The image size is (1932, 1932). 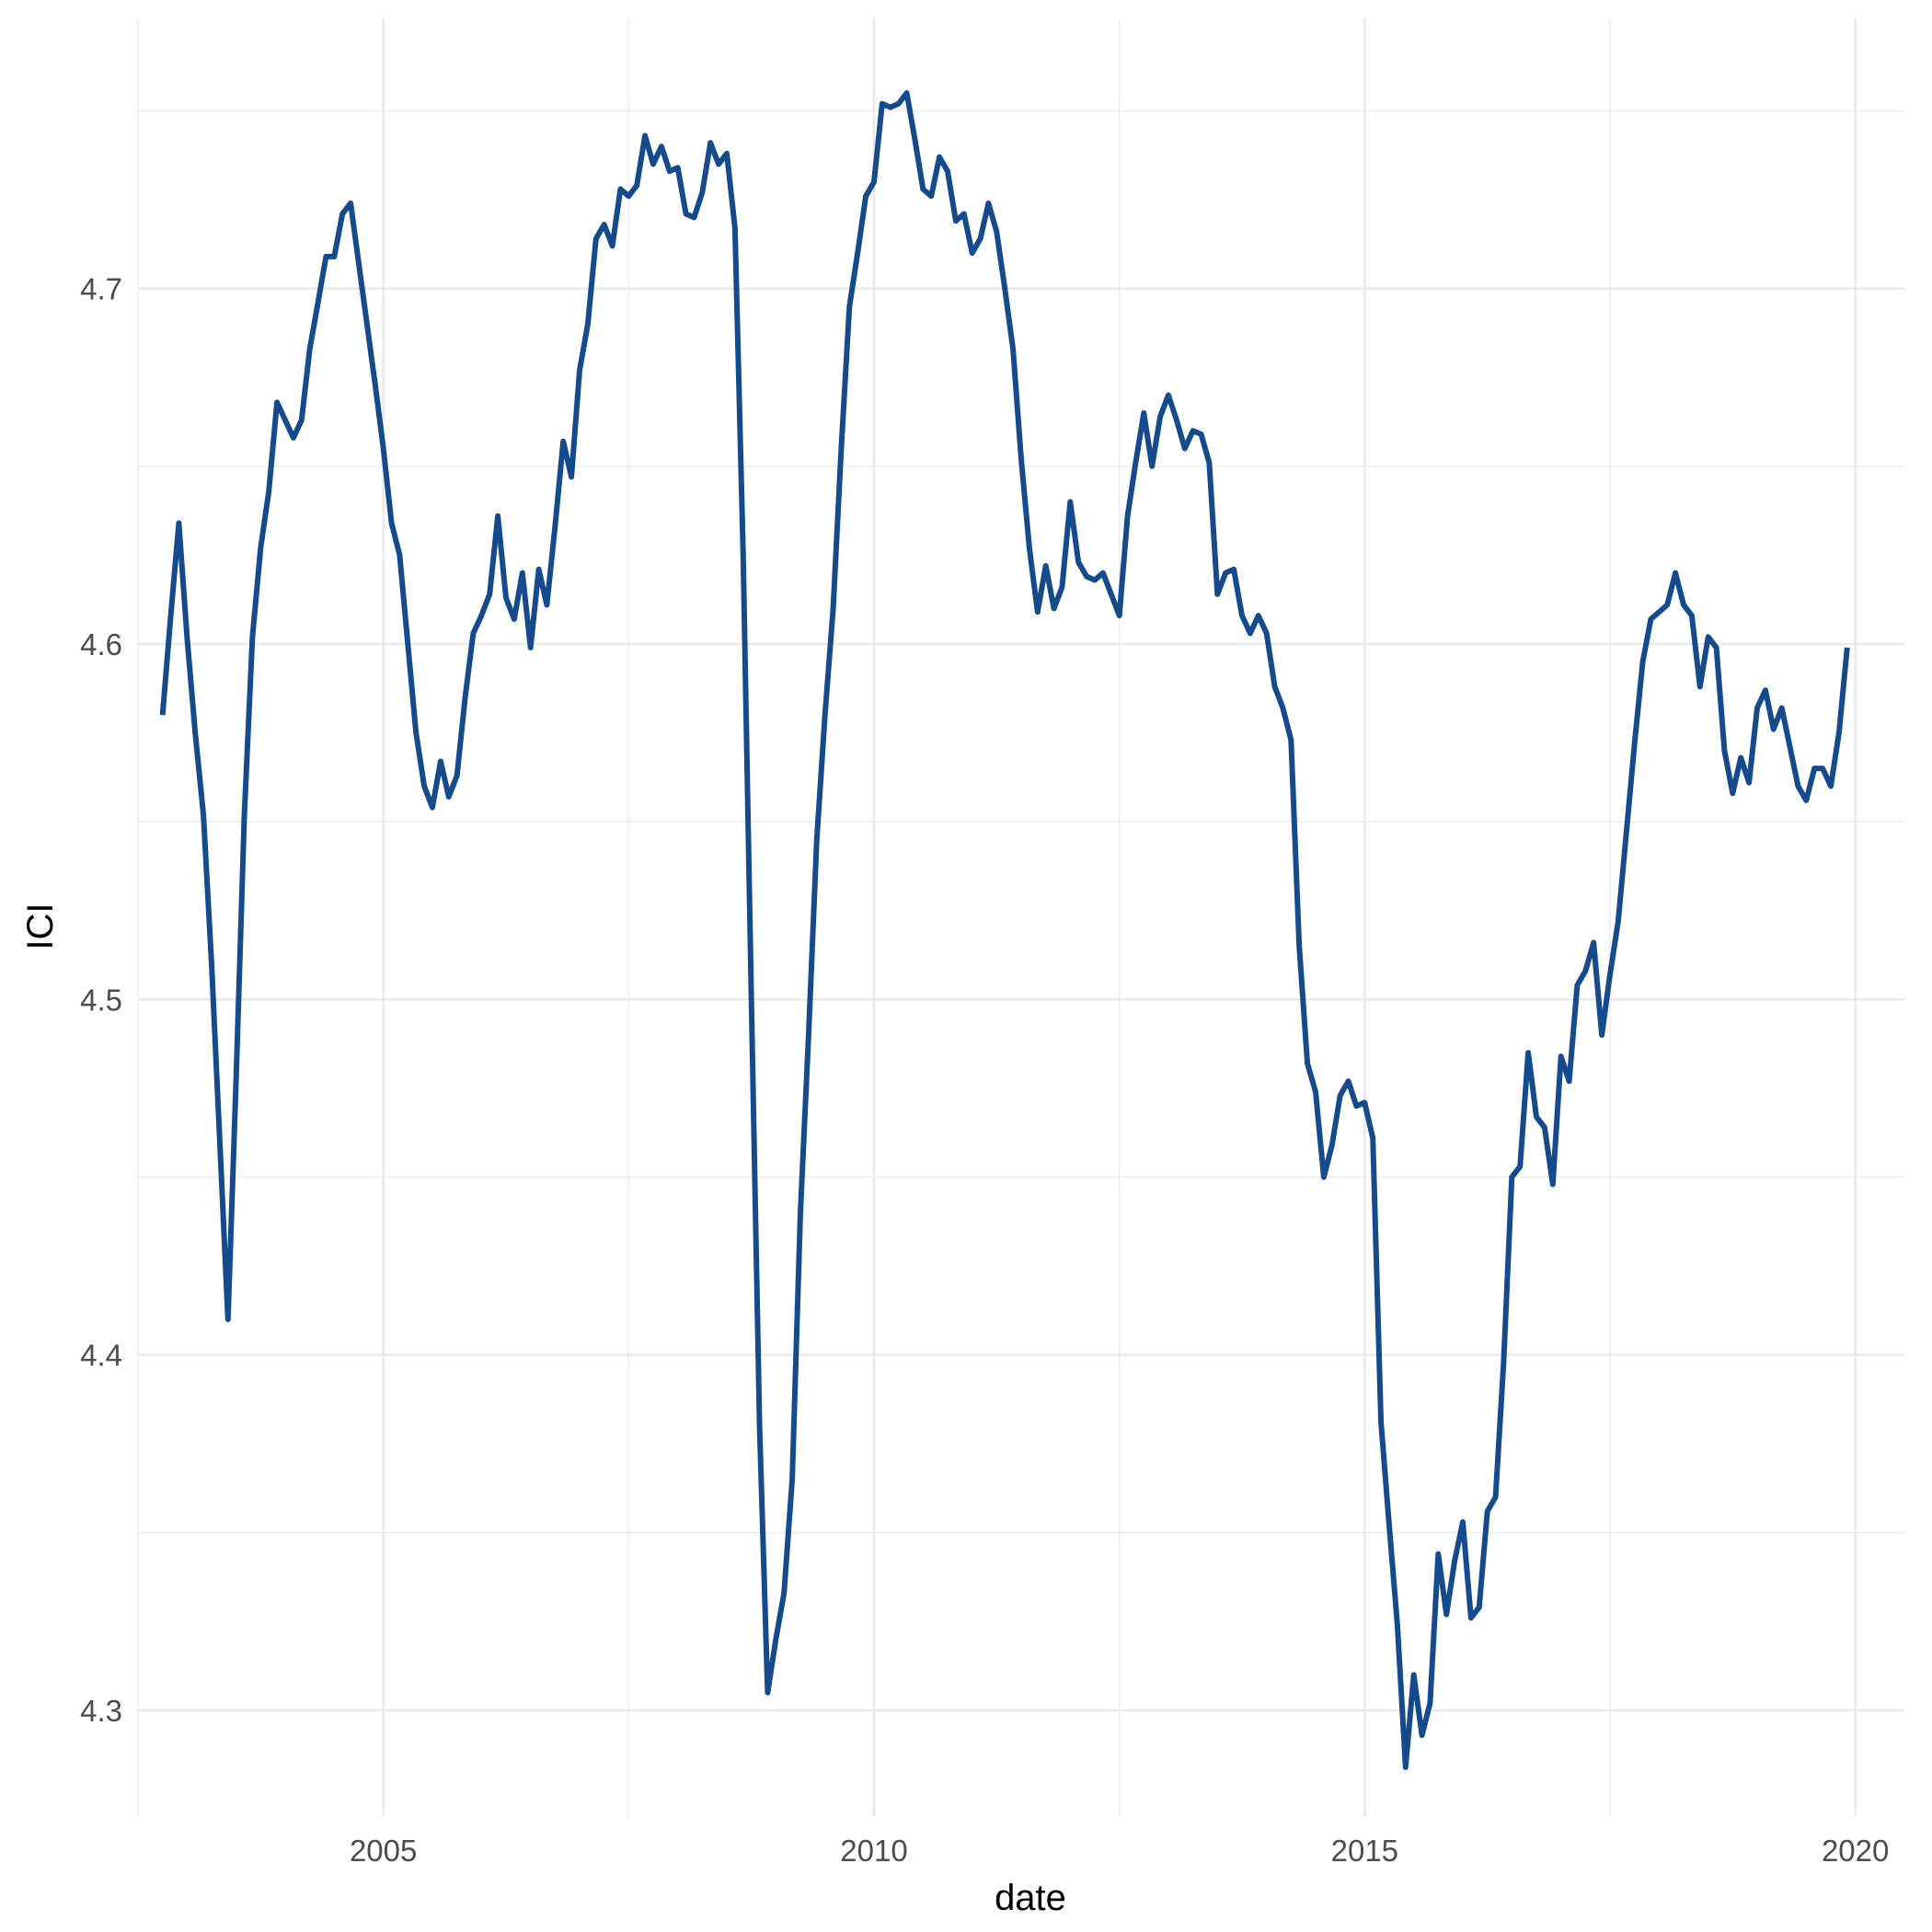 What do you see at coordinates (1119, 1851) in the screenshot?
I see `x-axis-tick-labels: 2005 2010 2015 2020` at bounding box center [1119, 1851].